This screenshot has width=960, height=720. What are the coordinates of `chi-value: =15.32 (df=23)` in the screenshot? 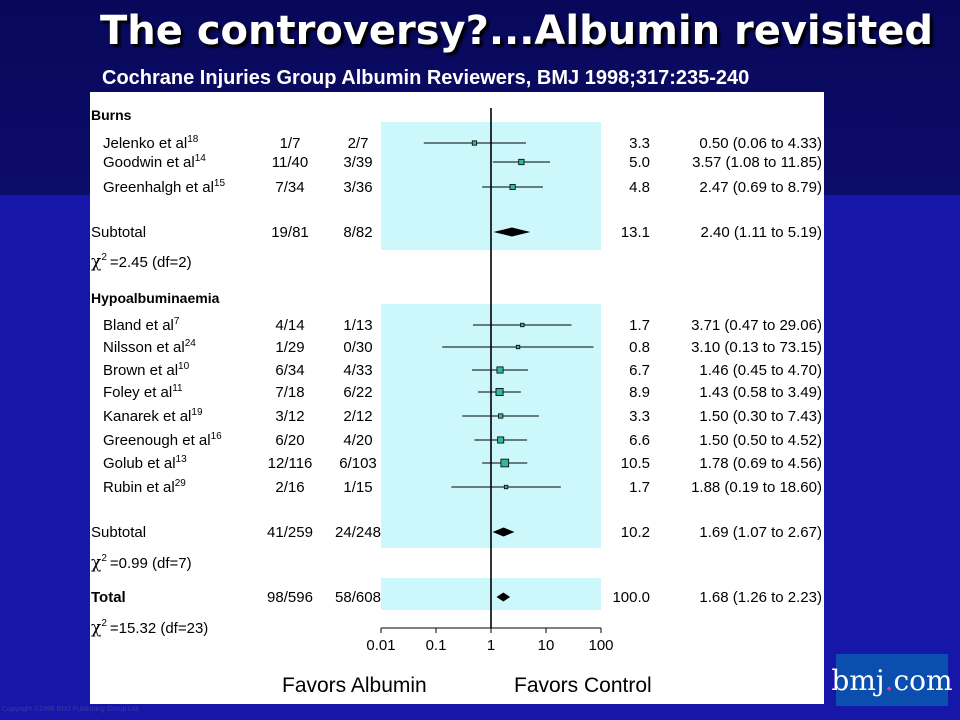 It's located at (159, 628).